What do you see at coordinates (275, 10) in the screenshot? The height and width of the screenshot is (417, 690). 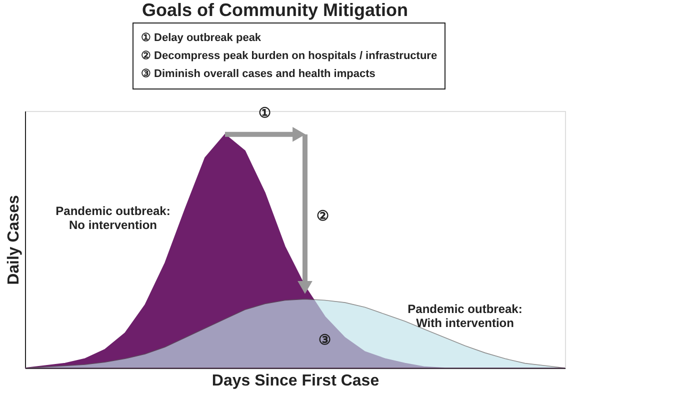 I see `chart-title: Goals of Community Mitigation` at bounding box center [275, 10].